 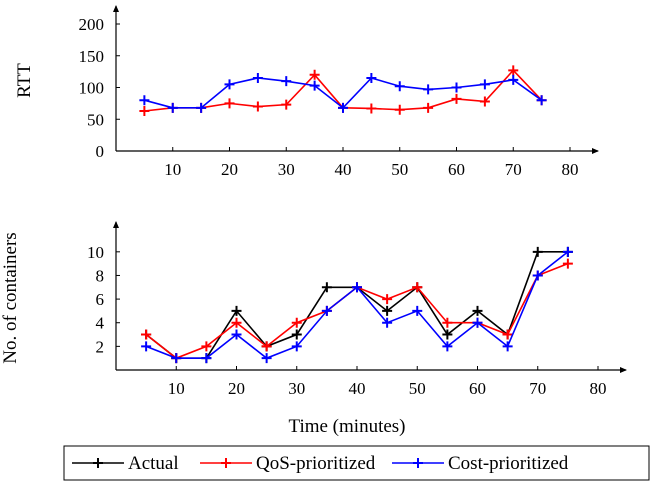 What do you see at coordinates (100, 299) in the screenshot?
I see `containers-y-tick-label: 6` at bounding box center [100, 299].